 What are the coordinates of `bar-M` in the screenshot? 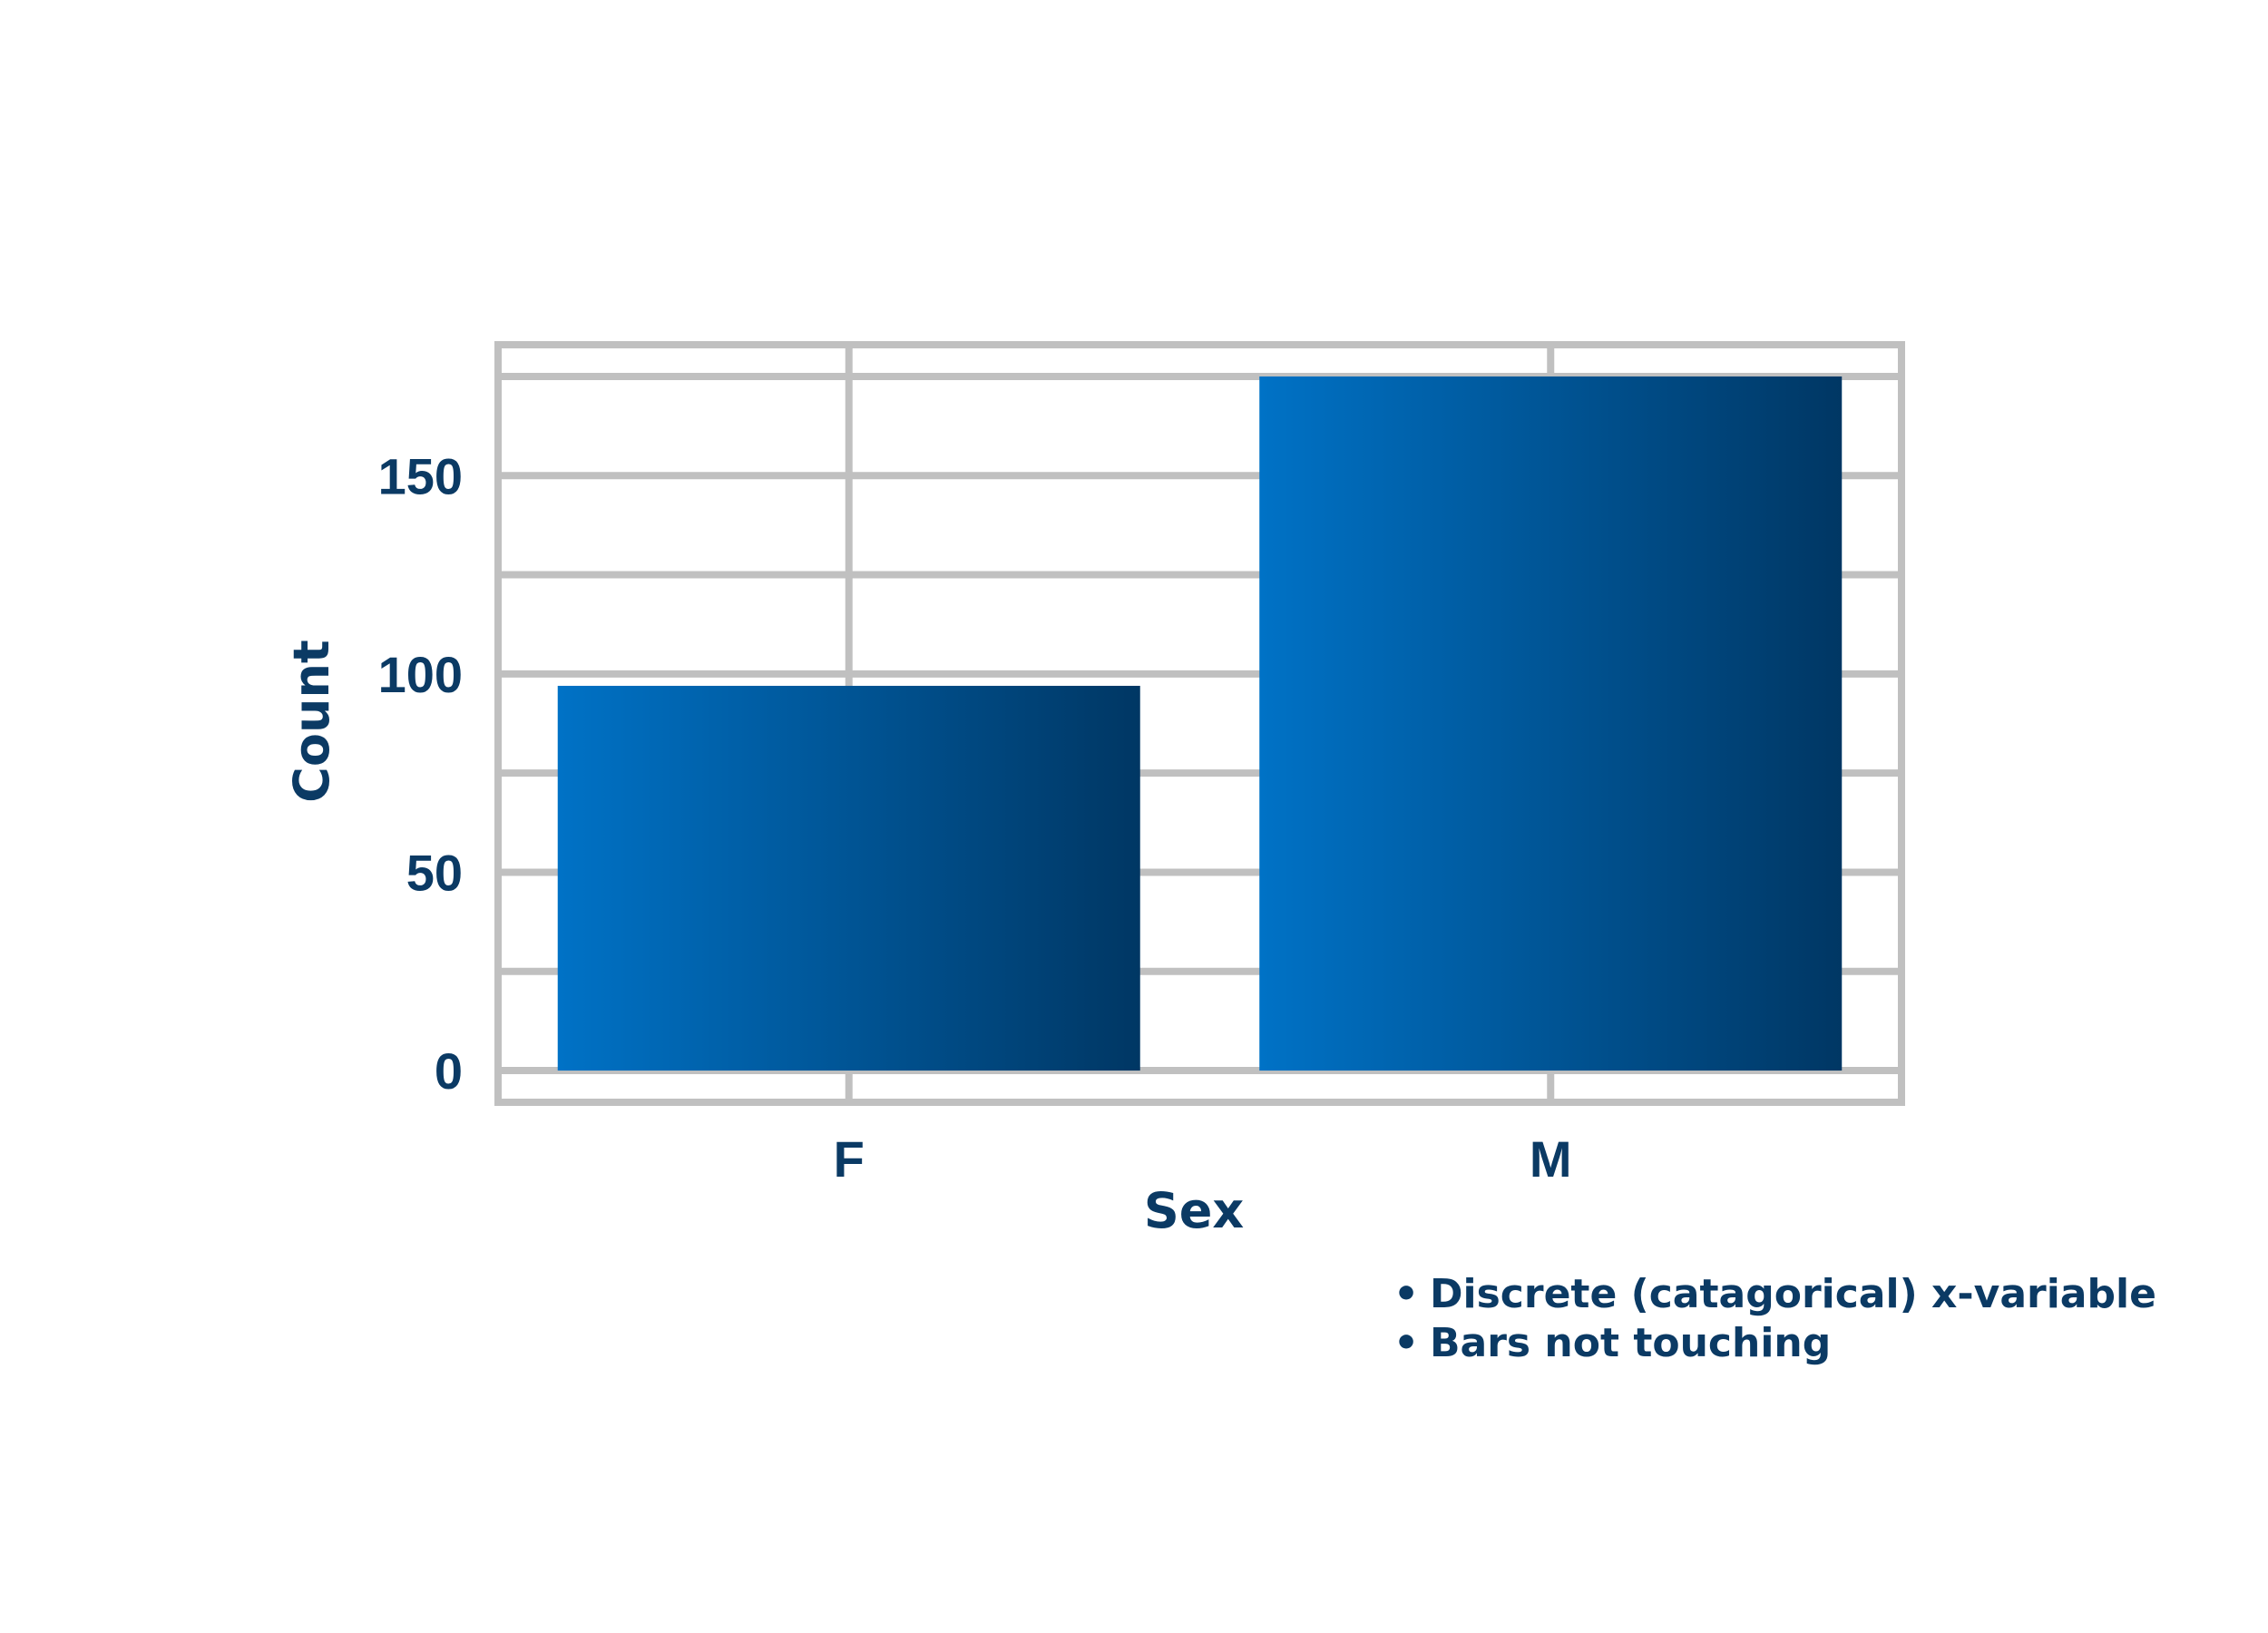 It's located at (1551, 723).